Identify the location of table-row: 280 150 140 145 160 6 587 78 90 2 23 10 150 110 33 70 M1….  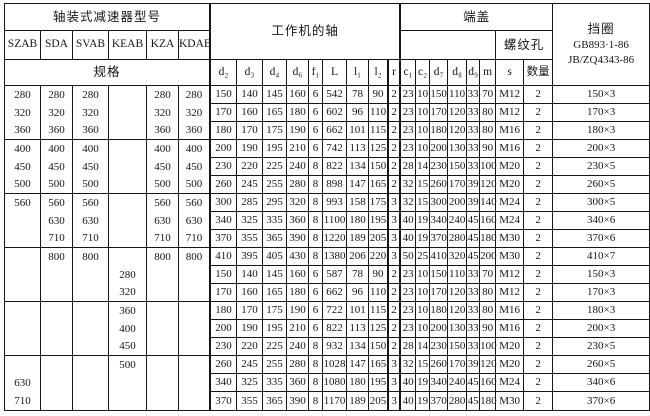
(327, 275).